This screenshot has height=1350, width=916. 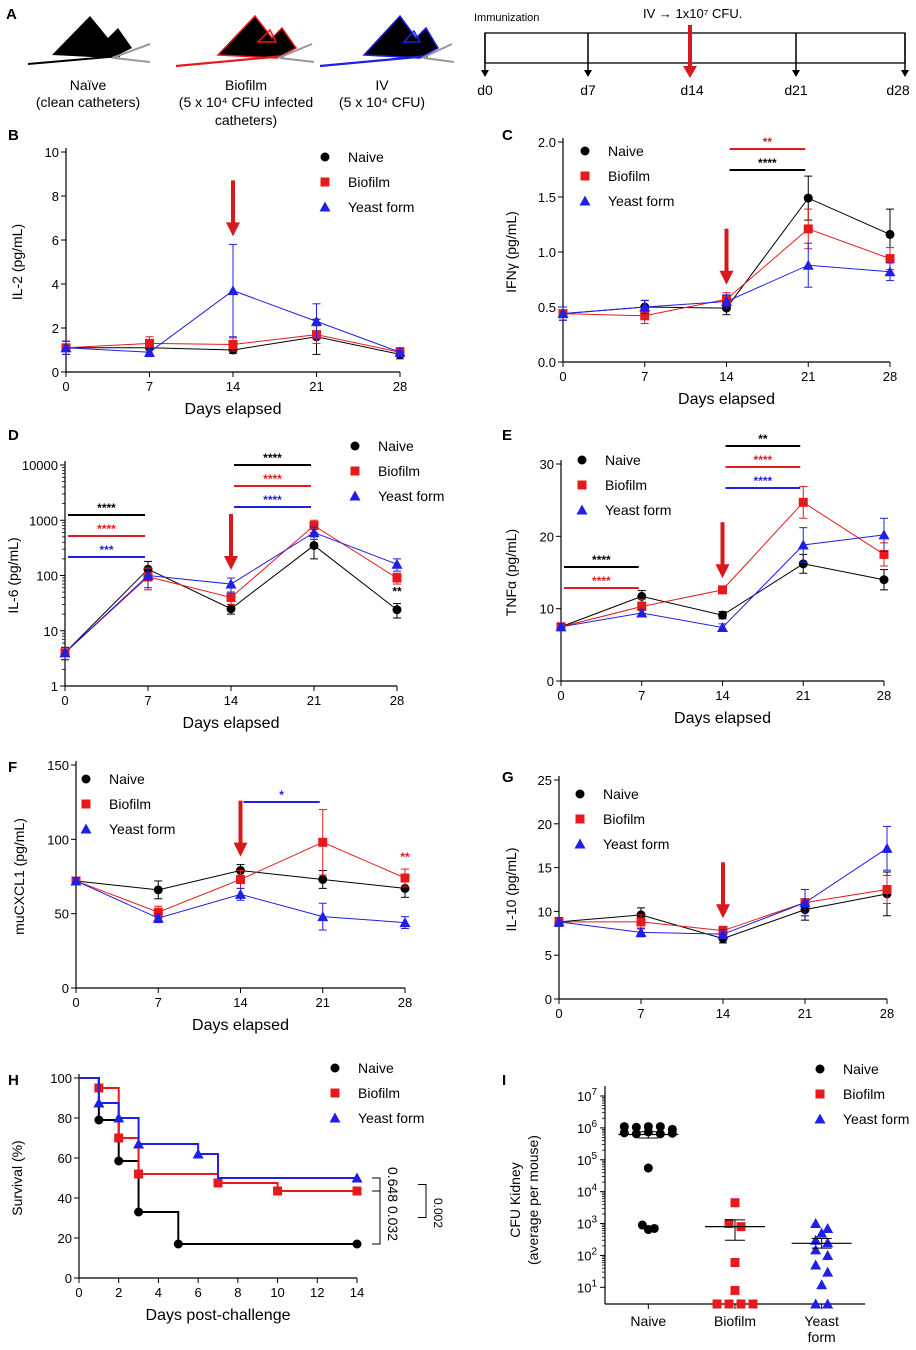 What do you see at coordinates (587, 1254) in the screenshot?
I see `y-tick-label: 102` at bounding box center [587, 1254].